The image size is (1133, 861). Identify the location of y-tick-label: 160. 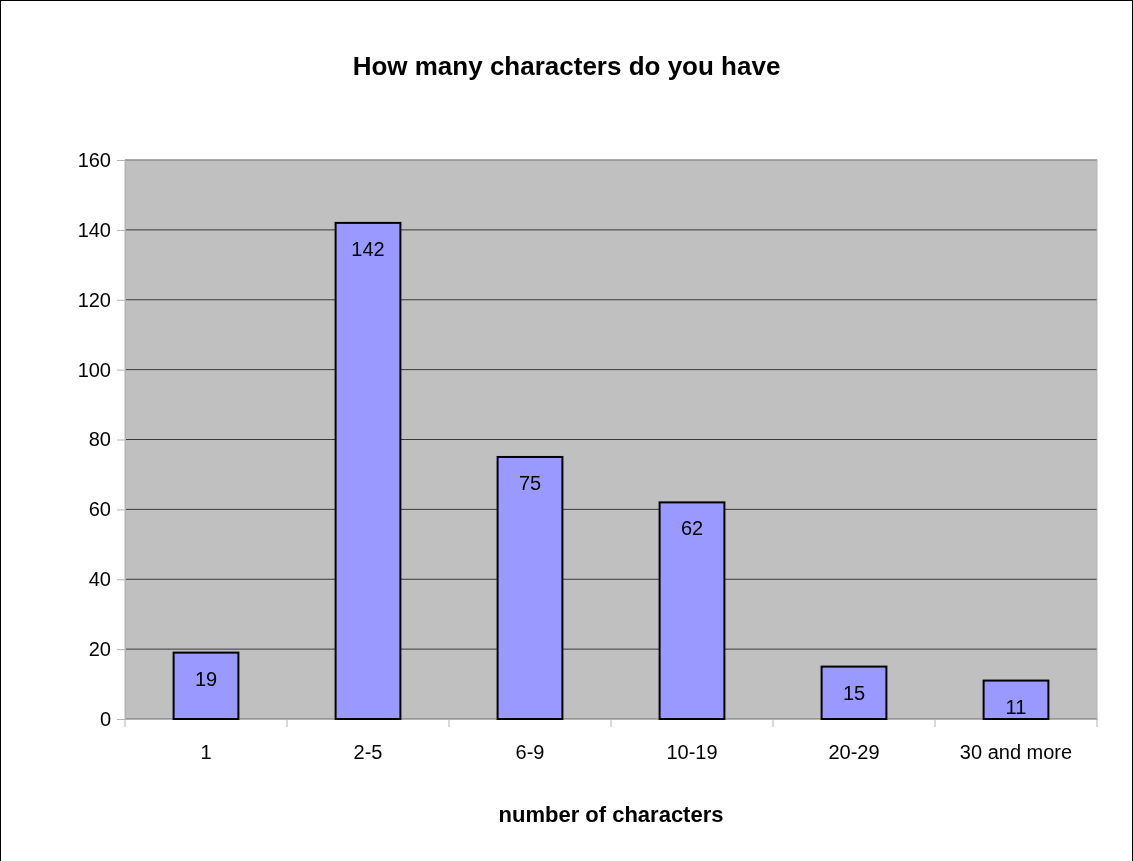
(94, 159).